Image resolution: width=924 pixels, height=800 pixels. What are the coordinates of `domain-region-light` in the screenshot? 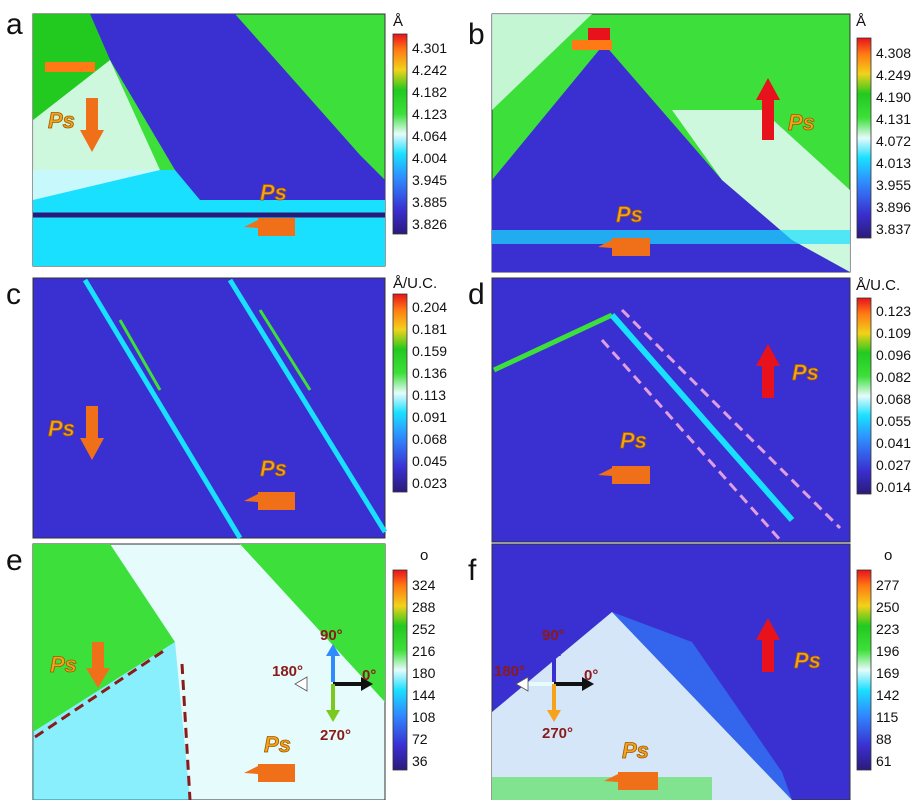 It's located at (642, 706).